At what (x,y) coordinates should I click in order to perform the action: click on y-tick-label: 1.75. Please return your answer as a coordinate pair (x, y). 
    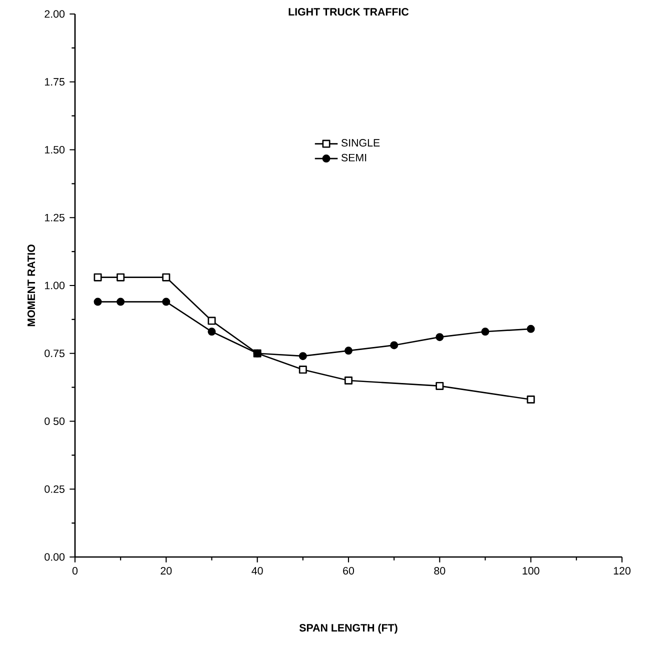
    Looking at the image, I should click on (55, 82).